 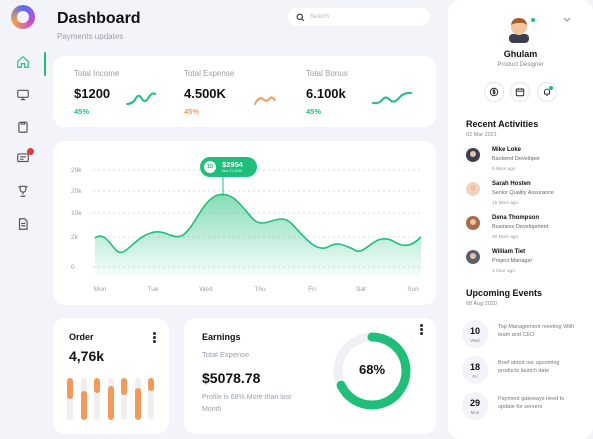 I want to click on page-subtitle: Payments updates, so click(x=90, y=36).